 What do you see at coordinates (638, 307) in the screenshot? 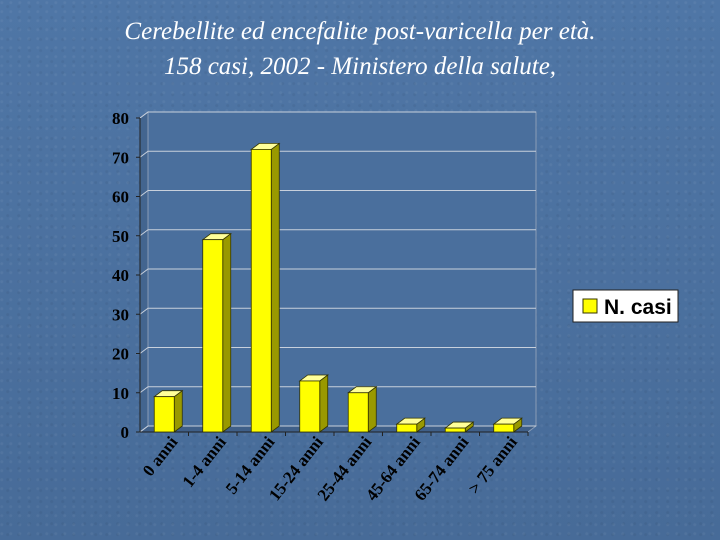
I see `legend-label: N. casi` at bounding box center [638, 307].